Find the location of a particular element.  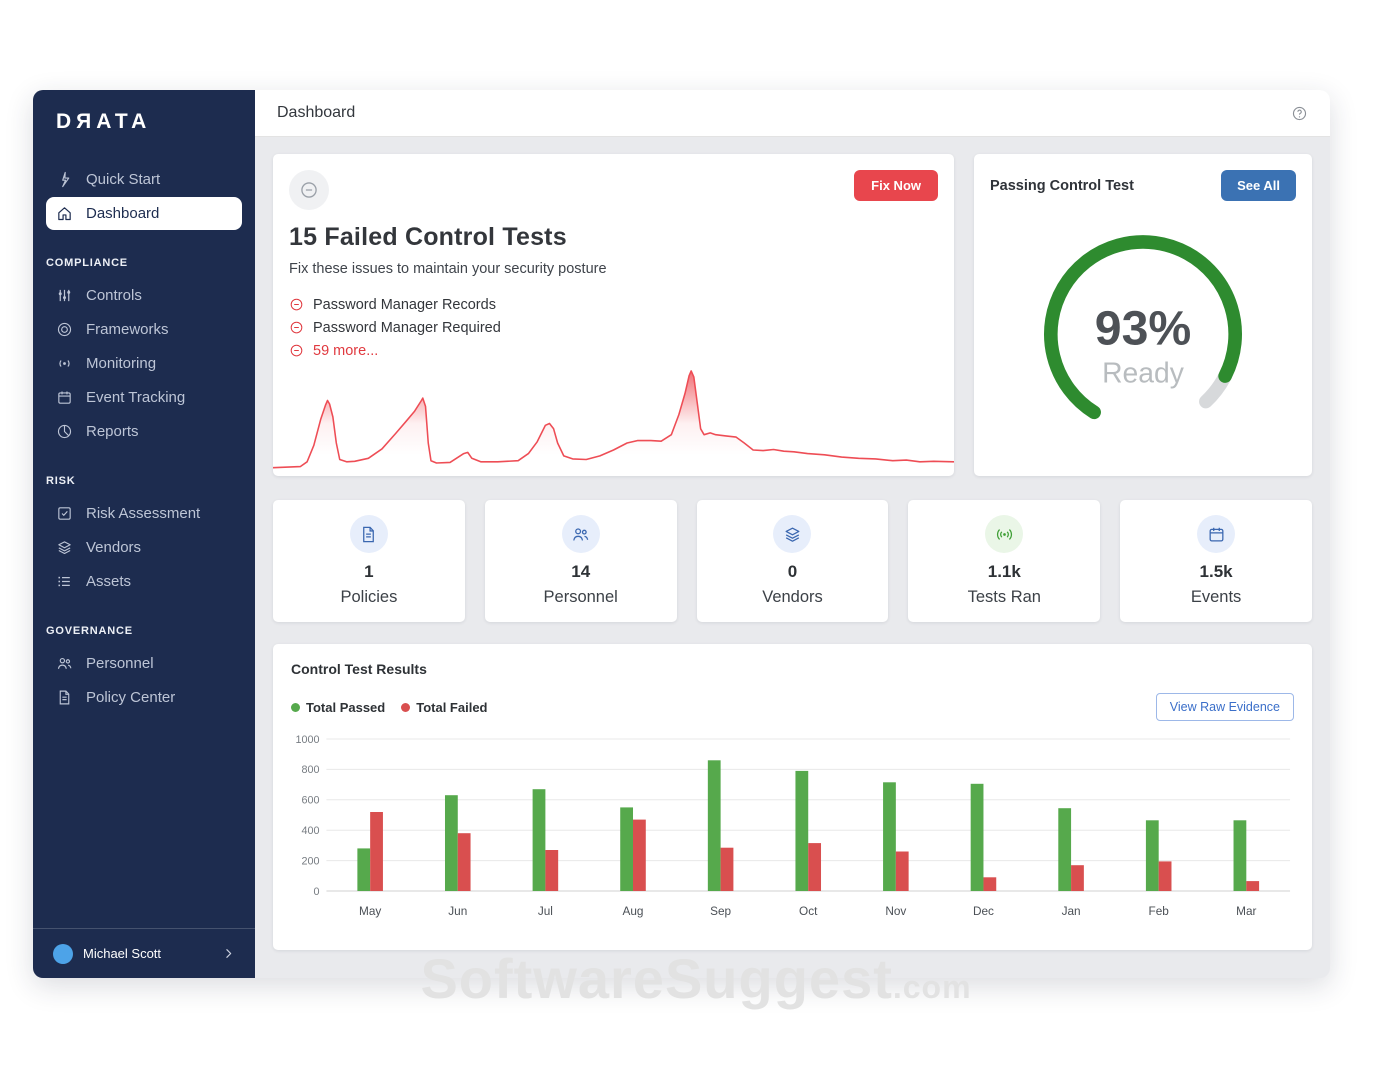

sidebar-item-label: Quick Start is located at coordinates (123, 179).